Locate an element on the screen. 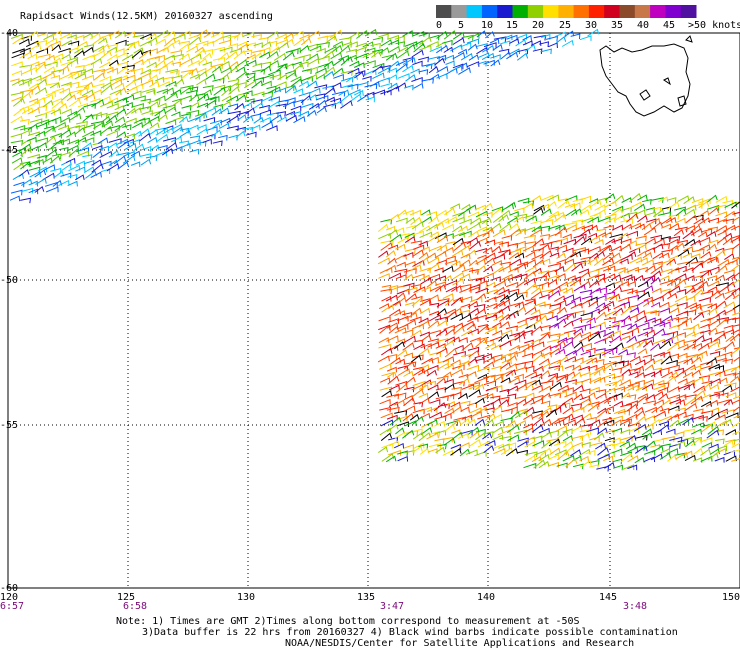 The width and height of the screenshot is (740, 650). legend-tick: 15 is located at coordinates (512, 25).